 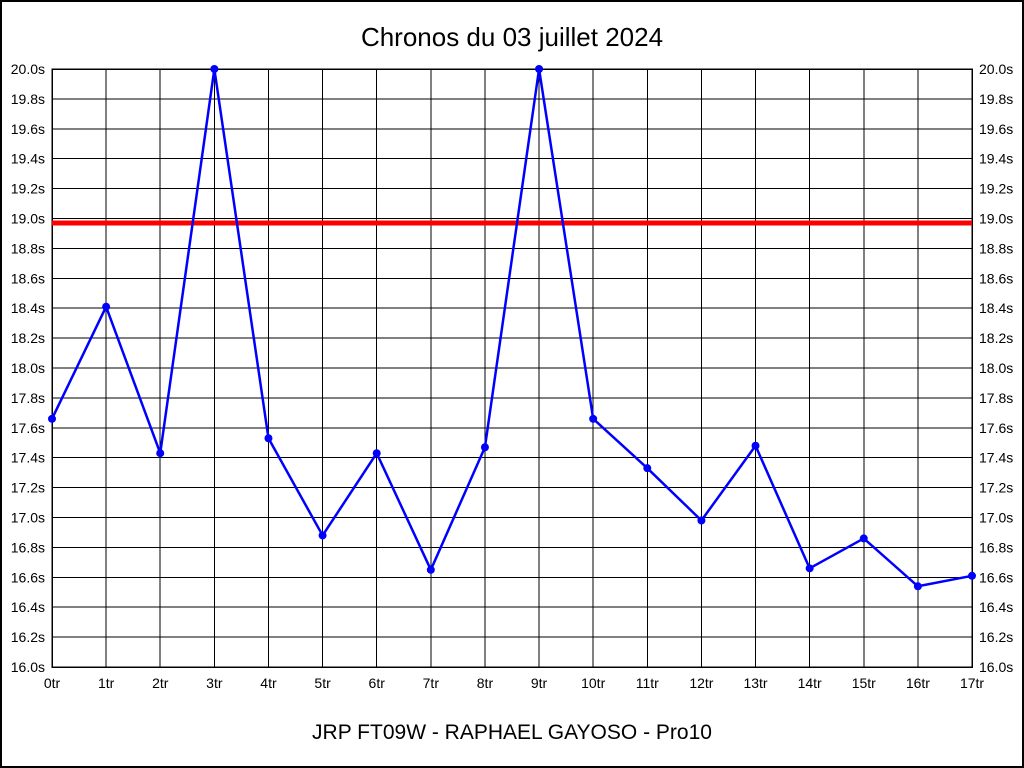 What do you see at coordinates (996, 518) in the screenshot?
I see `y-tick-label-right: 17.0s` at bounding box center [996, 518].